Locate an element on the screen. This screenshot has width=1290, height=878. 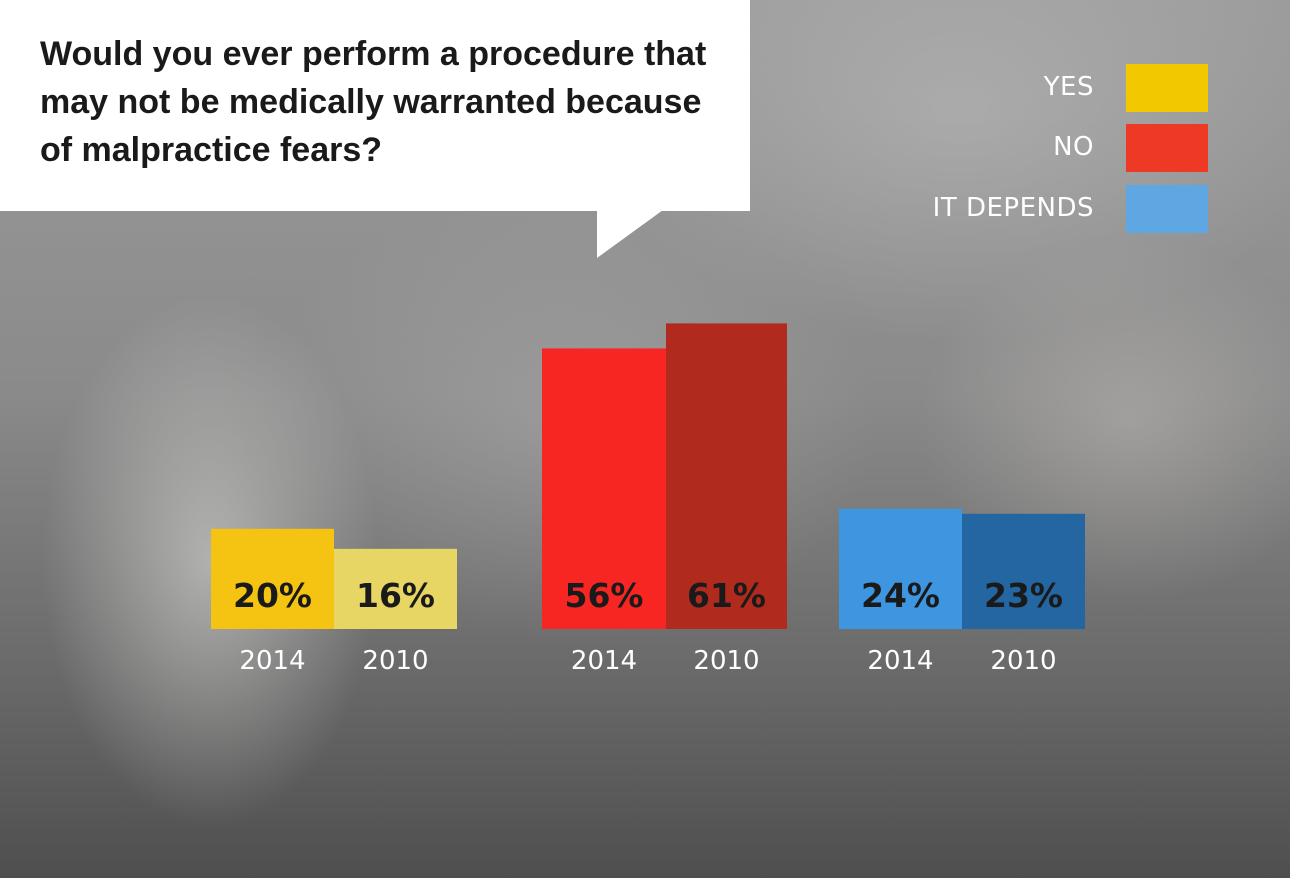
legend-swatch-it-depends is located at coordinates (1167, 209).